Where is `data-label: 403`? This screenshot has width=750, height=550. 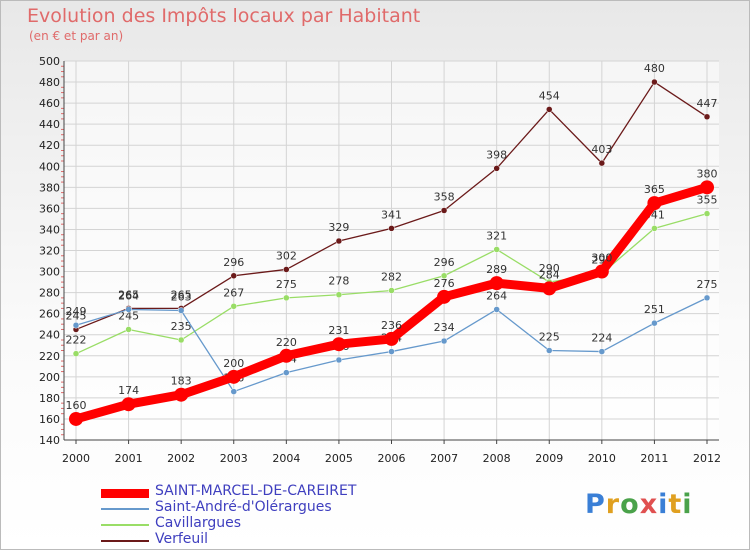 data-label: 403 is located at coordinates (601, 149).